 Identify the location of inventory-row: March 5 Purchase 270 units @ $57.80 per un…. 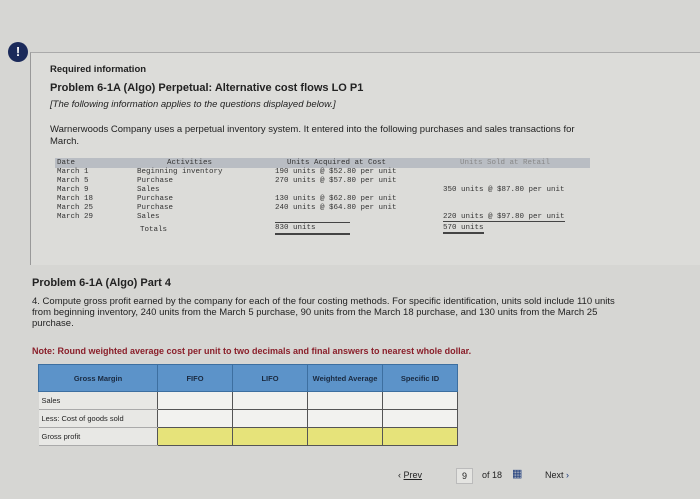
(322, 181).